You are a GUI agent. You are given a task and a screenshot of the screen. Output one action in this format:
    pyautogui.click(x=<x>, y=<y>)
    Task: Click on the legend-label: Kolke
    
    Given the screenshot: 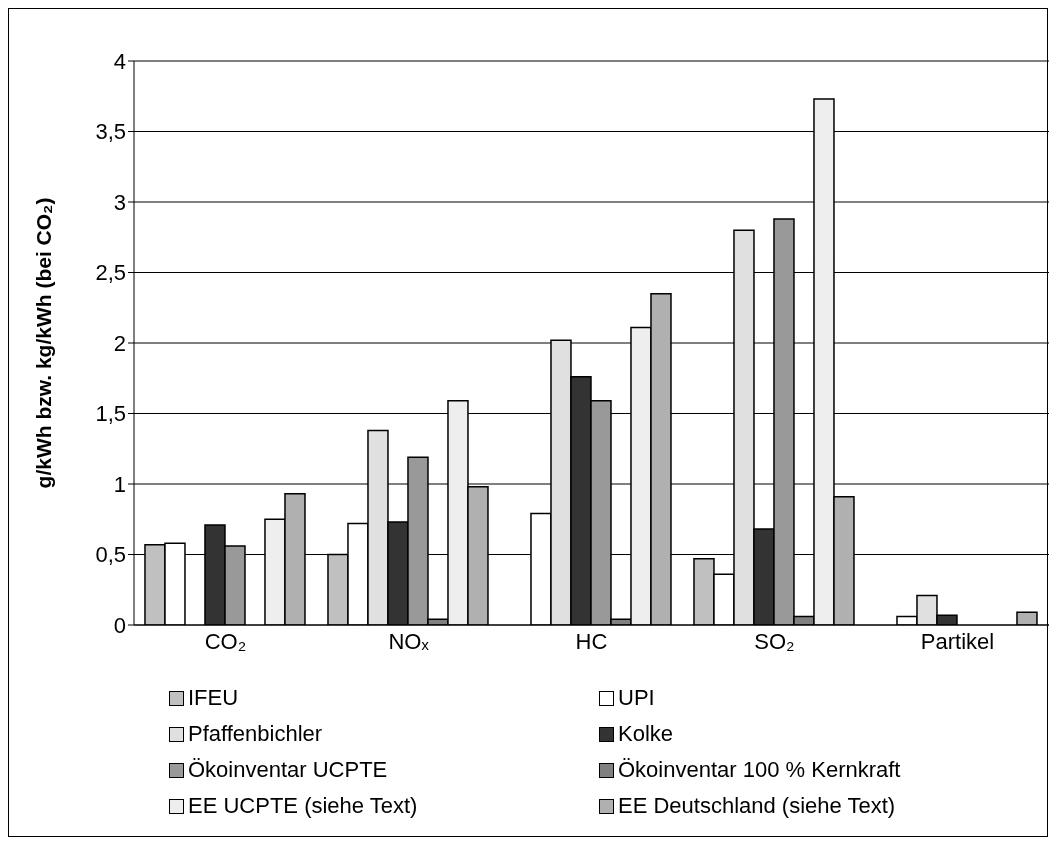 What is the action you would take?
    pyautogui.click(x=646, y=734)
    